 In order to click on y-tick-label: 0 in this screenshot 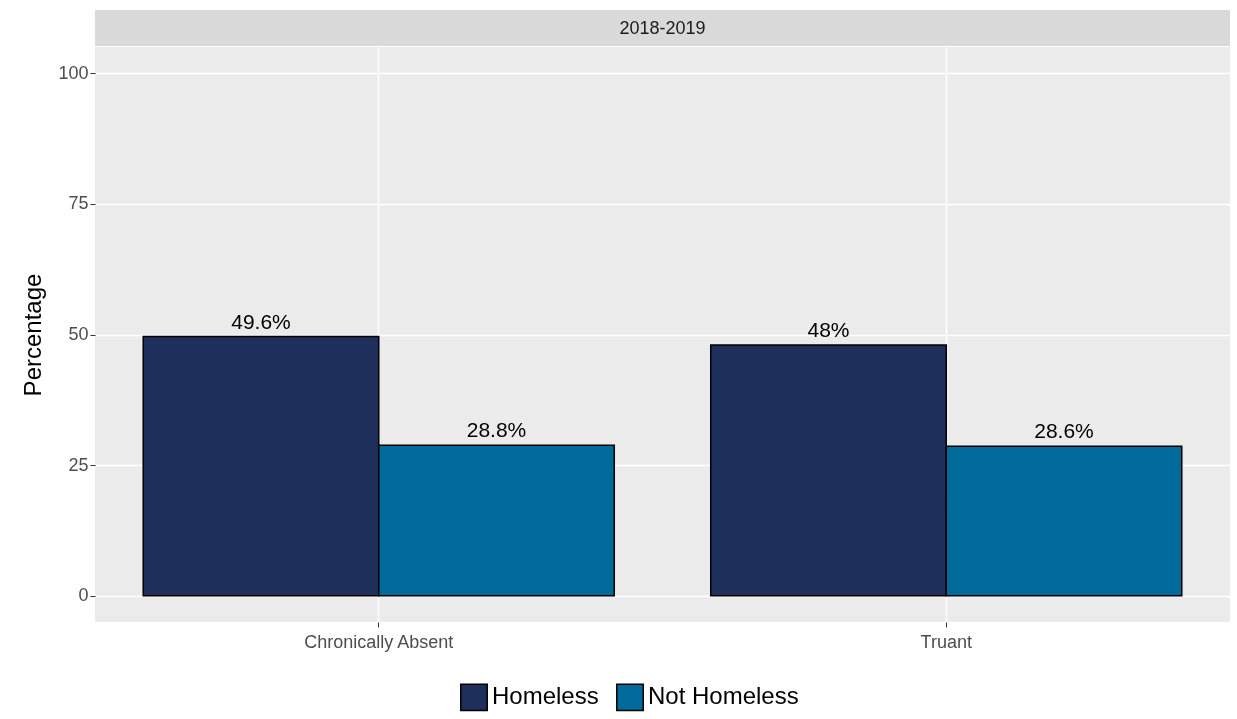, I will do `click(83, 595)`.